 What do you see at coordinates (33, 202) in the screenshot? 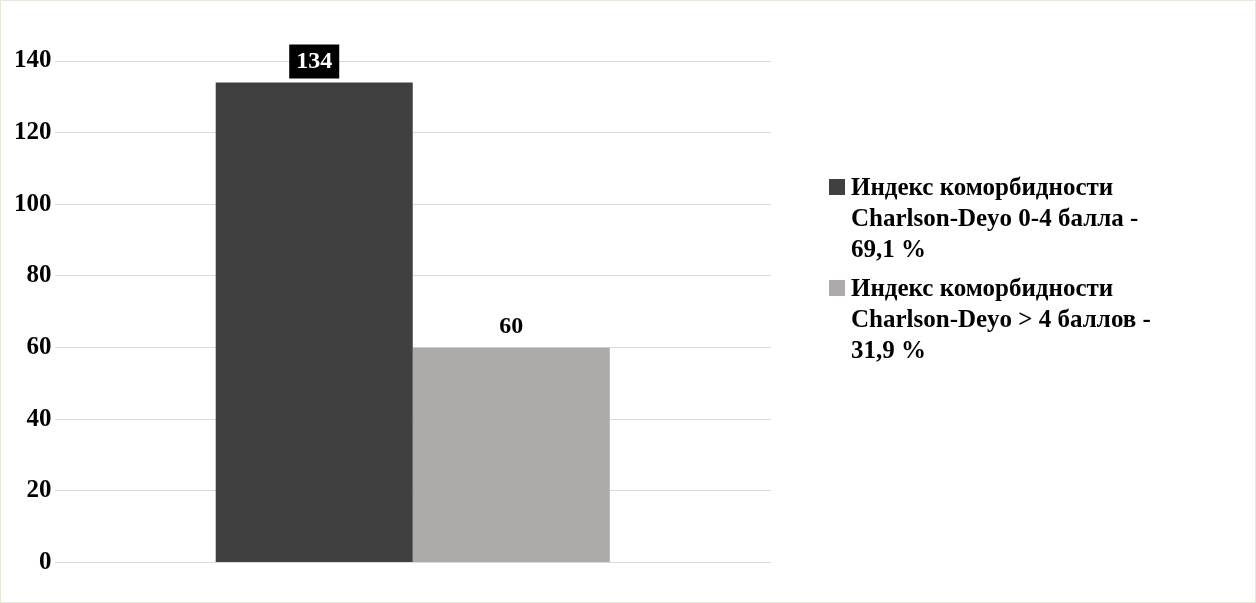
I see `y-tick-label: 100` at bounding box center [33, 202].